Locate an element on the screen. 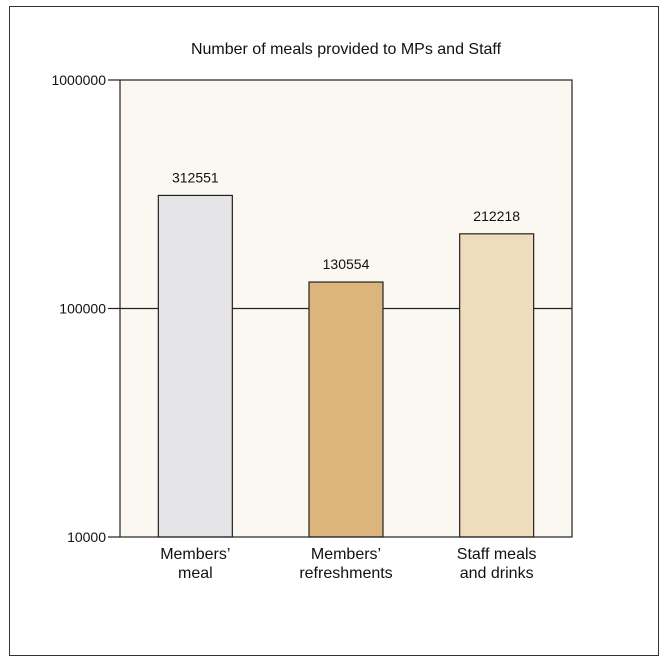 This screenshot has height=656, width=670. y-axis-ticks: 10000 100000 1000000 is located at coordinates (85, 308).